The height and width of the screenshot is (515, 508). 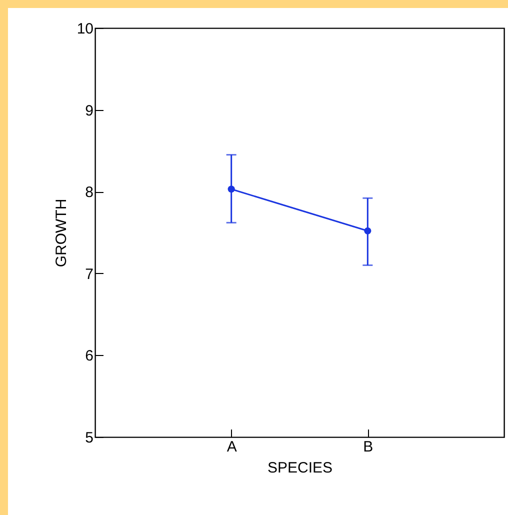 What do you see at coordinates (61, 233) in the screenshot?
I see `y-axis-title: GROWTH` at bounding box center [61, 233].